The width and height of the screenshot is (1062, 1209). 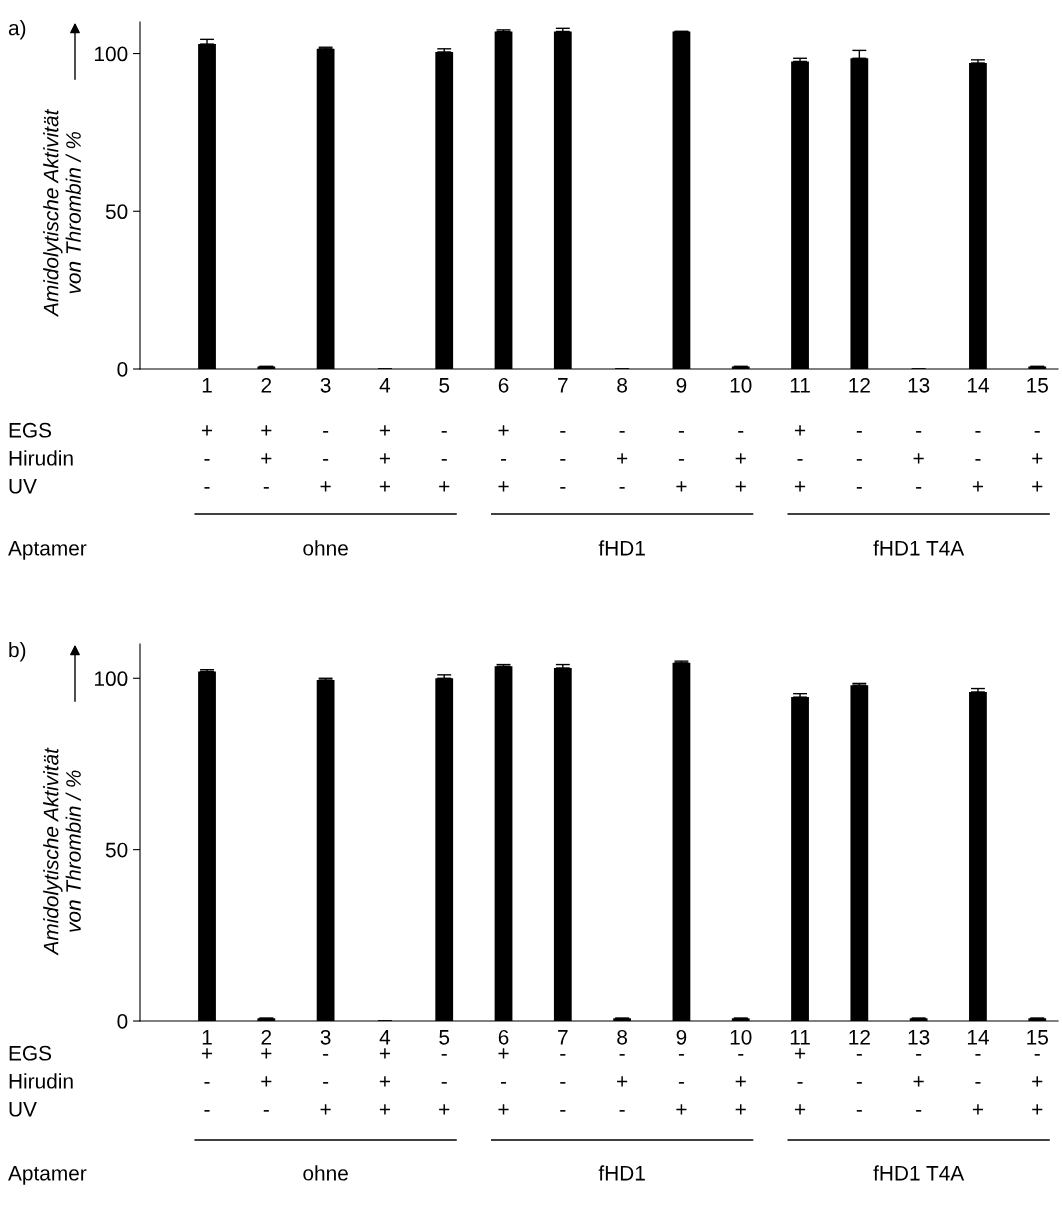 What do you see at coordinates (741, 385) in the screenshot?
I see `x-tick-label: 10` at bounding box center [741, 385].